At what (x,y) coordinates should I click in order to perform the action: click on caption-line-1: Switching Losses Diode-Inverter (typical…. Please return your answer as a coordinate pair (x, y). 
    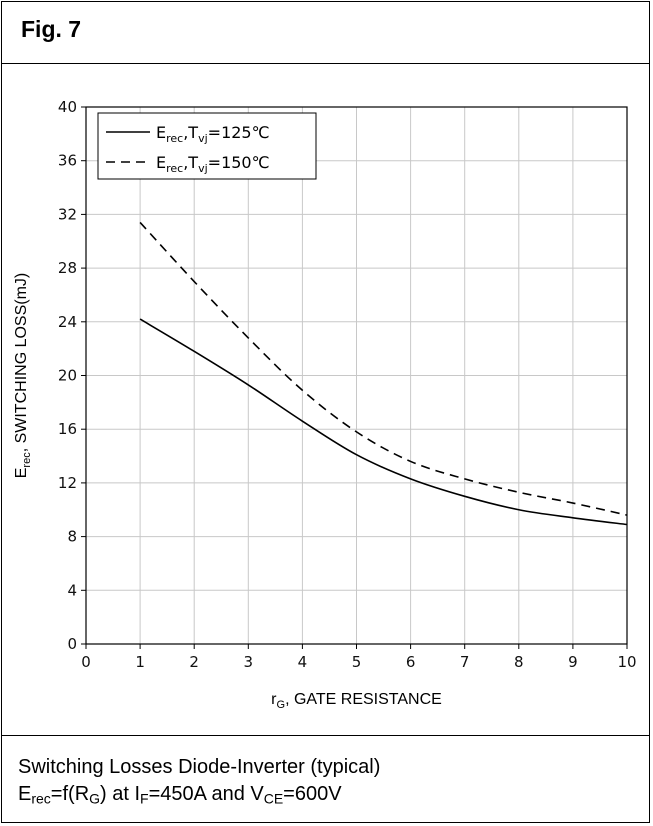
    Looking at the image, I should click on (199, 767).